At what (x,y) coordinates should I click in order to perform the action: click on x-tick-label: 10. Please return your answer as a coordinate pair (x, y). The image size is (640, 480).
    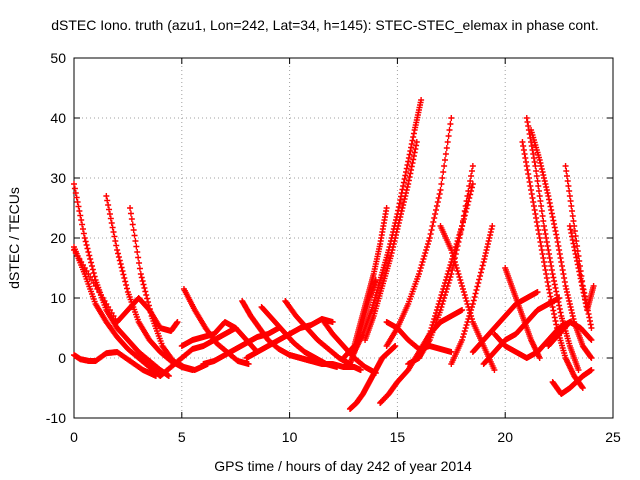
    Looking at the image, I should click on (290, 437).